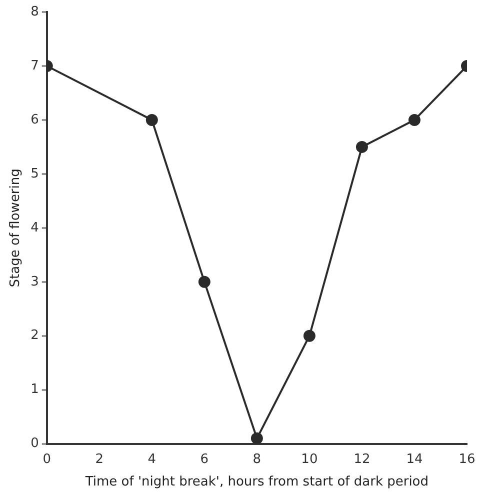 The height and width of the screenshot is (498, 485). What do you see at coordinates (256, 482) in the screenshot?
I see `x-axis-title: Time of 'night break', hours from start of dark period` at bounding box center [256, 482].